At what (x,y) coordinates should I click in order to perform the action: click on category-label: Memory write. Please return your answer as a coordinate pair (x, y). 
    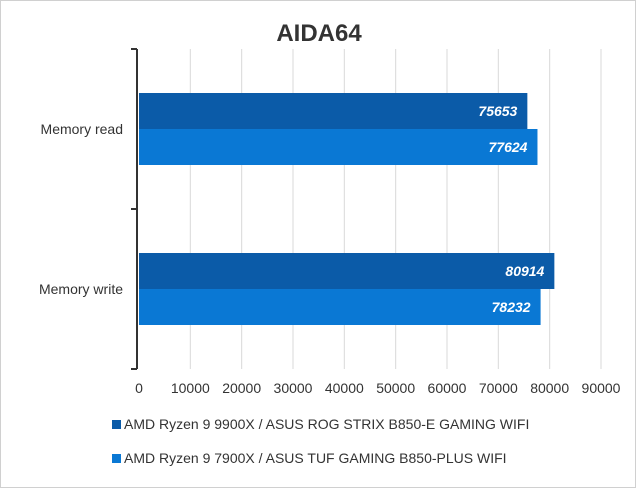
    Looking at the image, I should click on (81, 289).